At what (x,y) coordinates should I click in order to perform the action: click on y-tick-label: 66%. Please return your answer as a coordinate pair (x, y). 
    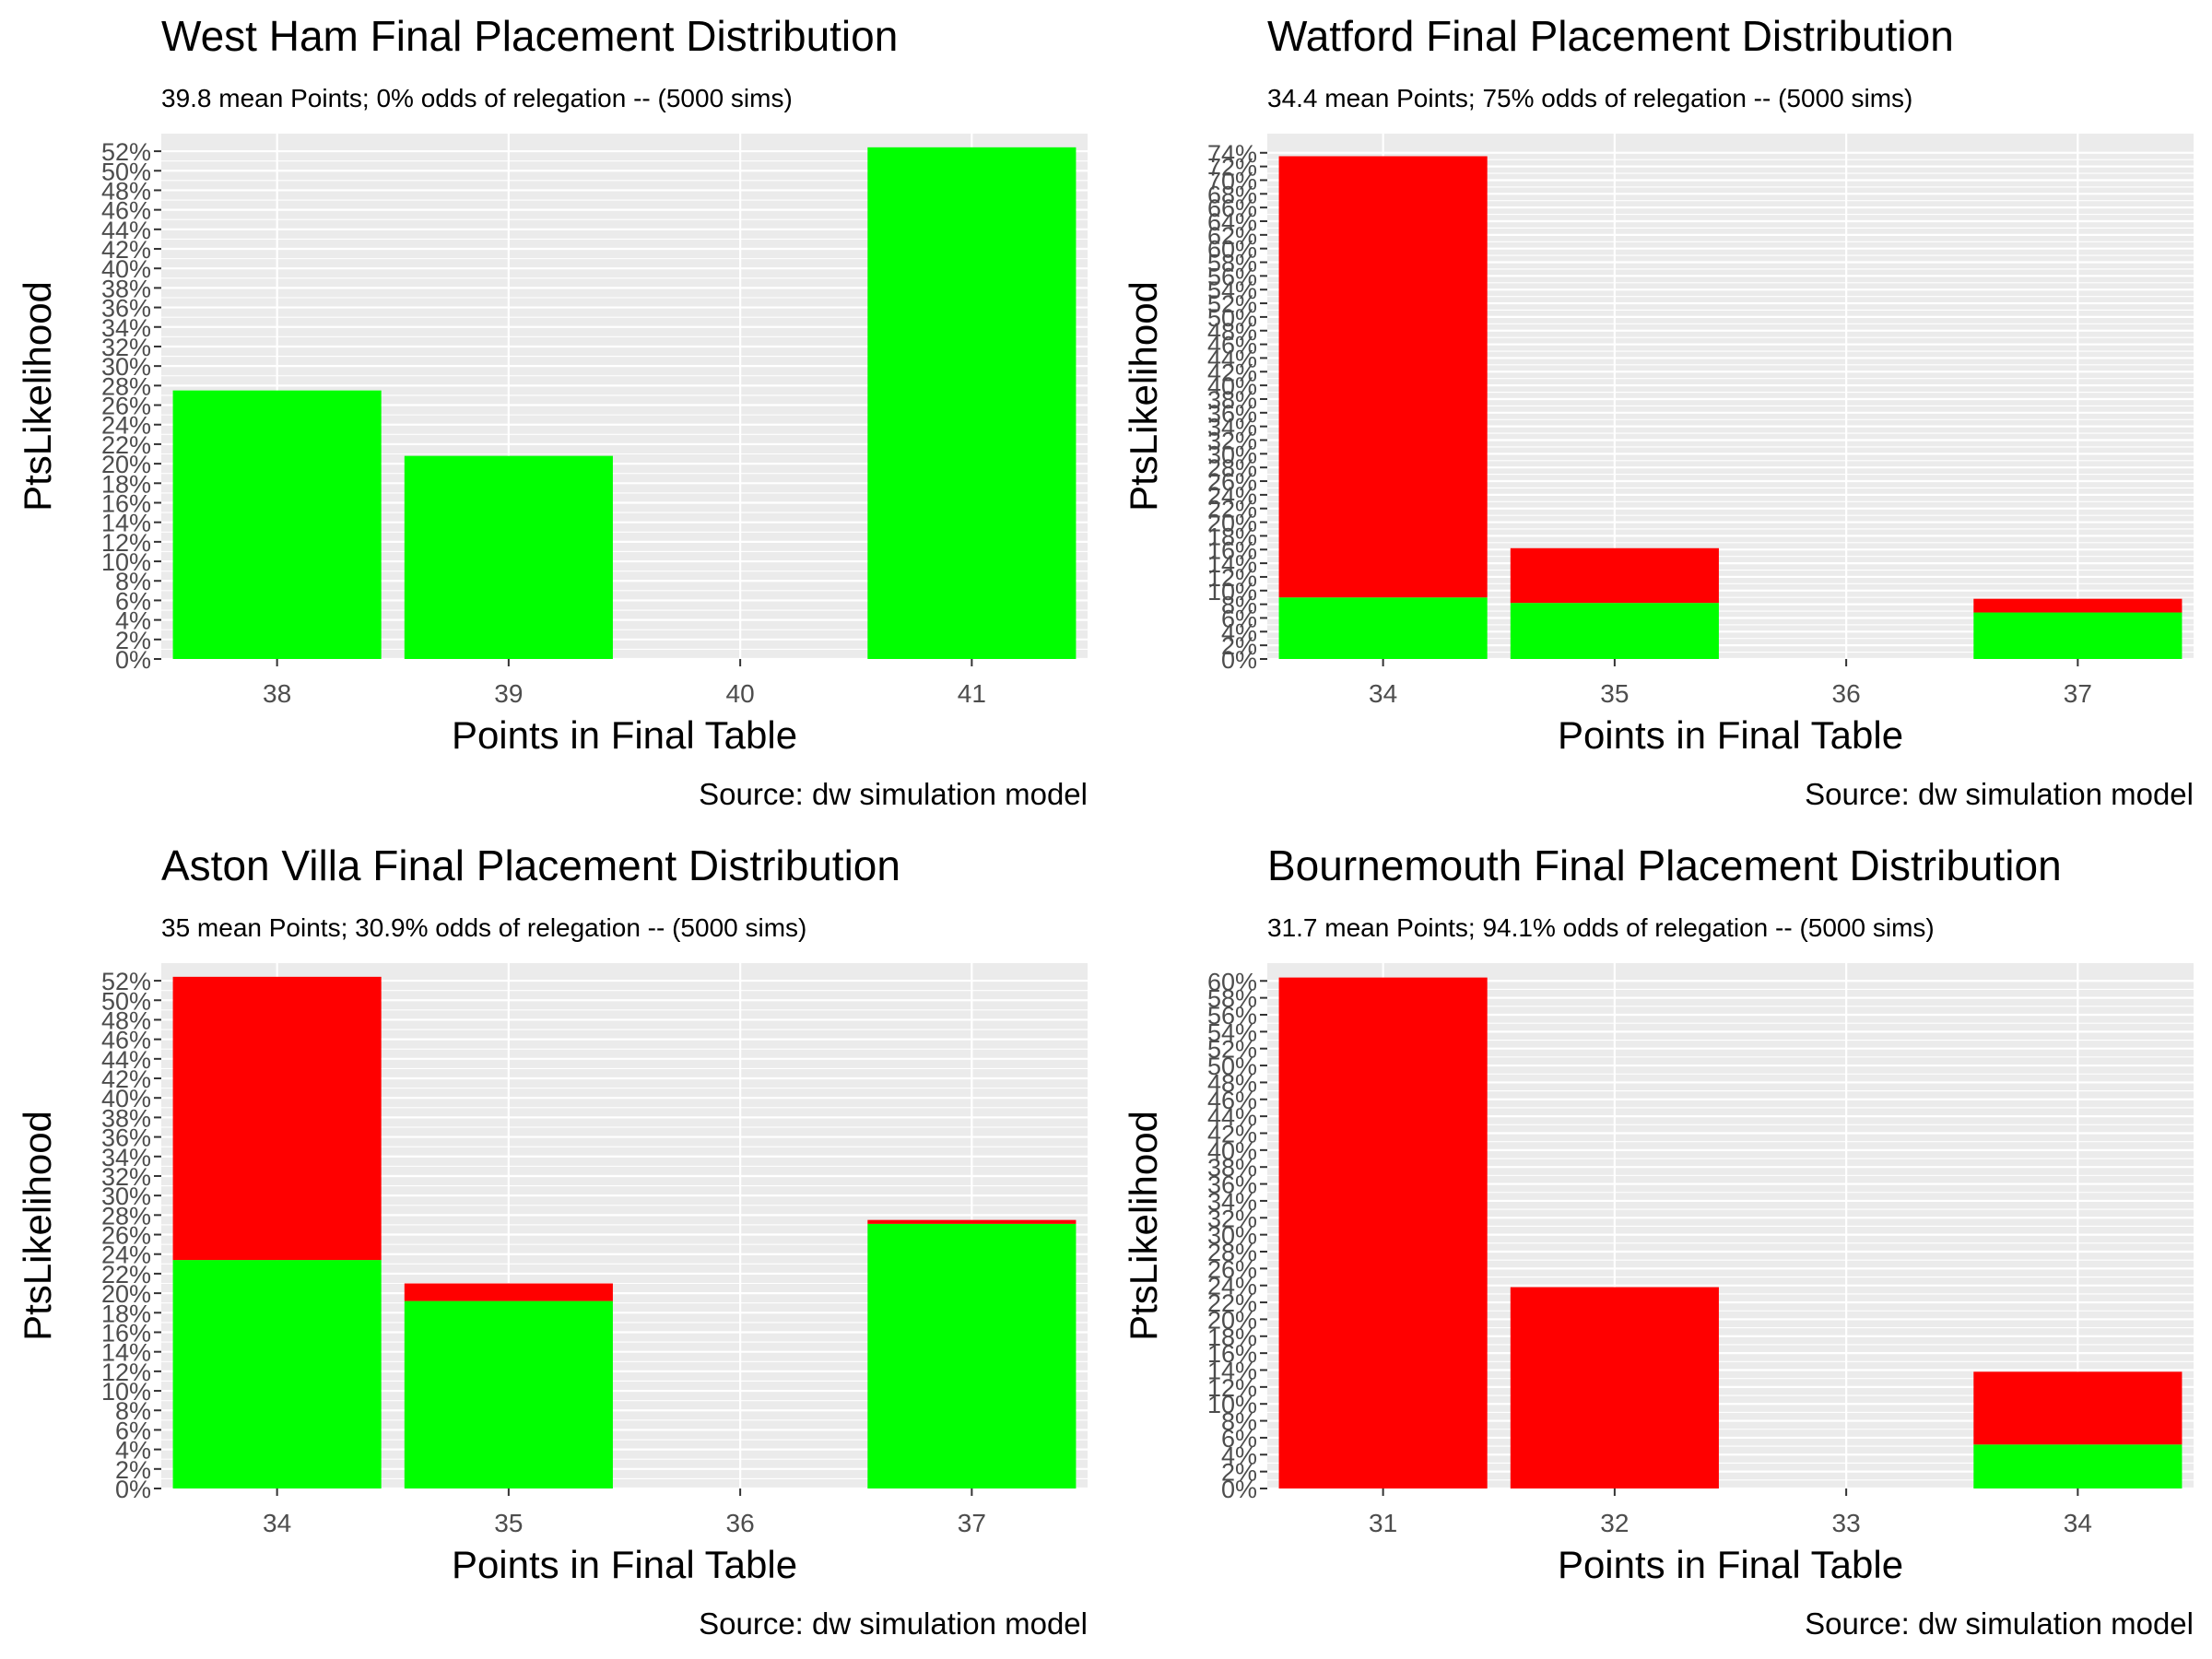
    Looking at the image, I should click on (1232, 208).